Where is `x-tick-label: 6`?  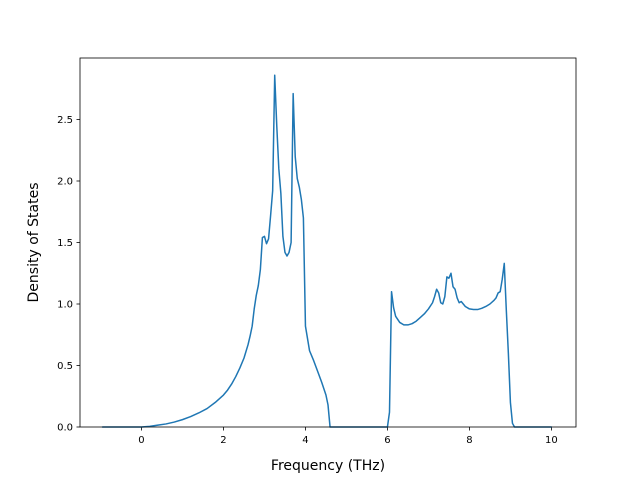 x-tick-label: 6 is located at coordinates (387, 440).